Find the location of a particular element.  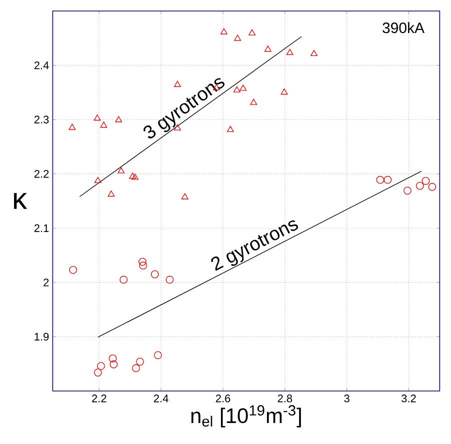

x-tick-label: 2.4 is located at coordinates (161, 398).